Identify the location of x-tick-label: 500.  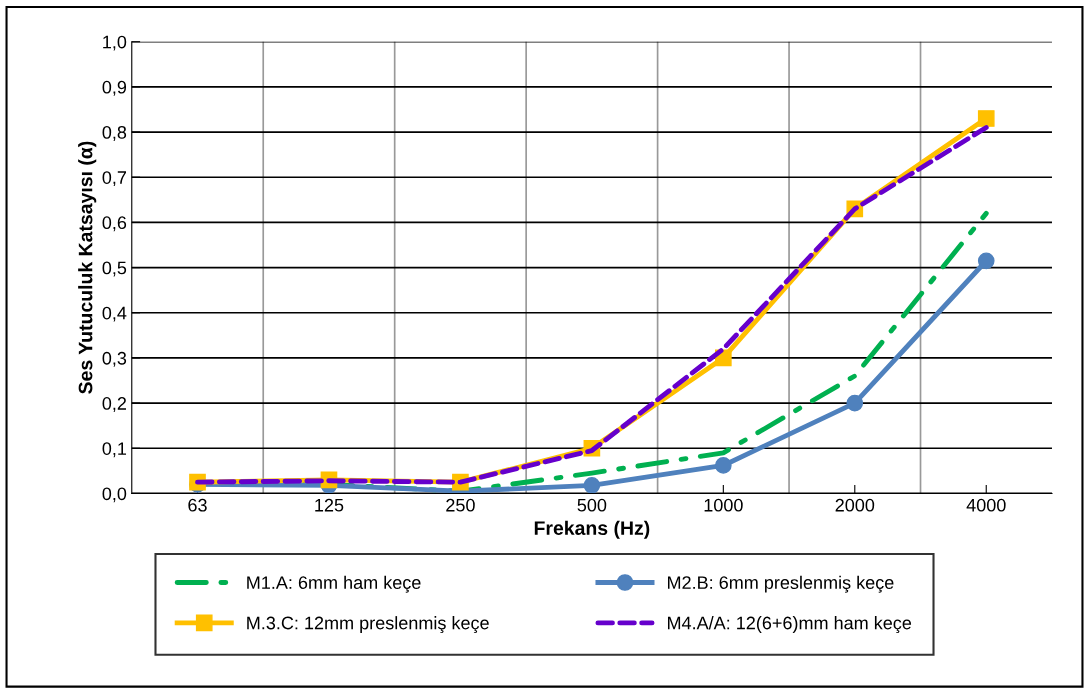
(592, 505).